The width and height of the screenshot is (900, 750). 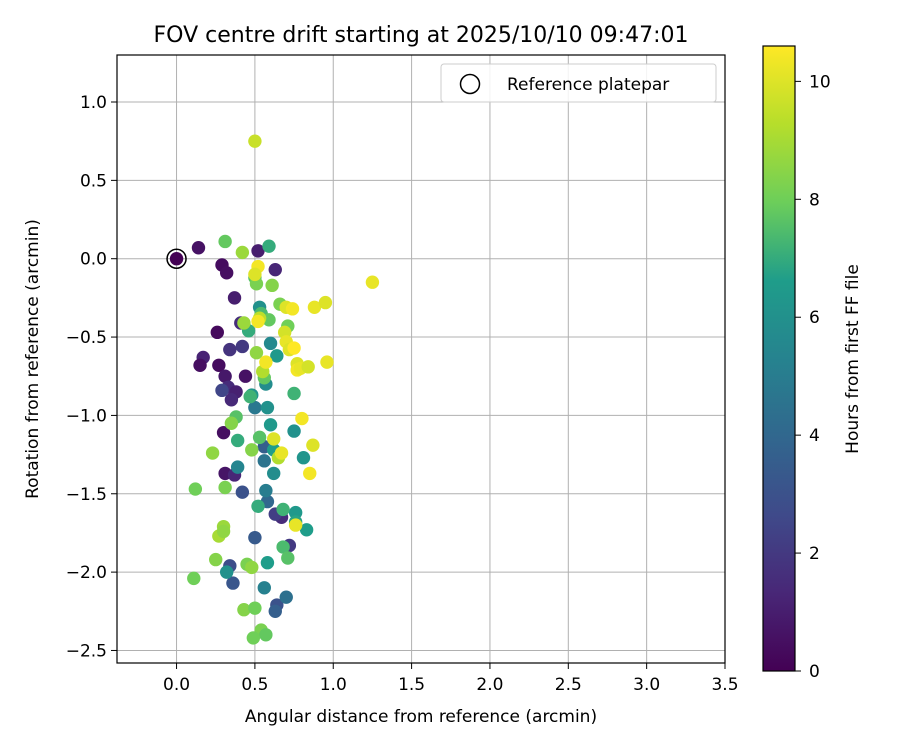 I want to click on legend-marker-icon, so click(x=470, y=84).